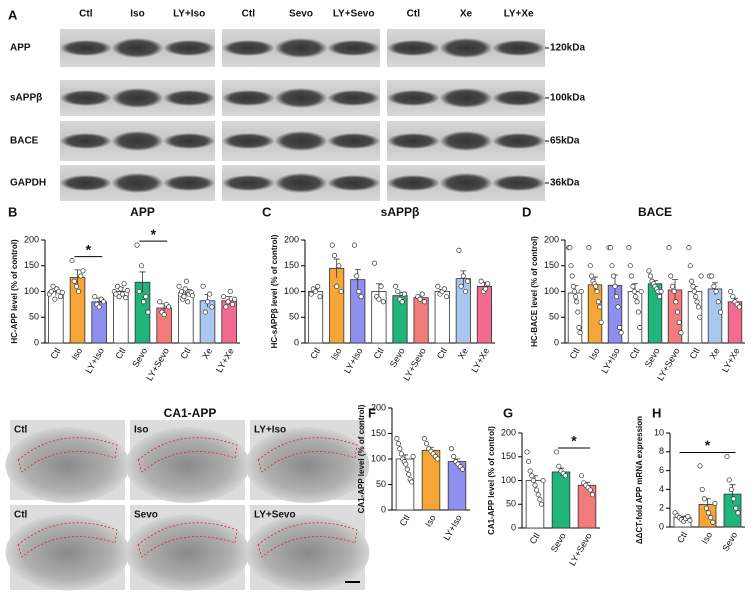  What do you see at coordinates (565, 183) in the screenshot?
I see `size-label: 36kDa` at bounding box center [565, 183].